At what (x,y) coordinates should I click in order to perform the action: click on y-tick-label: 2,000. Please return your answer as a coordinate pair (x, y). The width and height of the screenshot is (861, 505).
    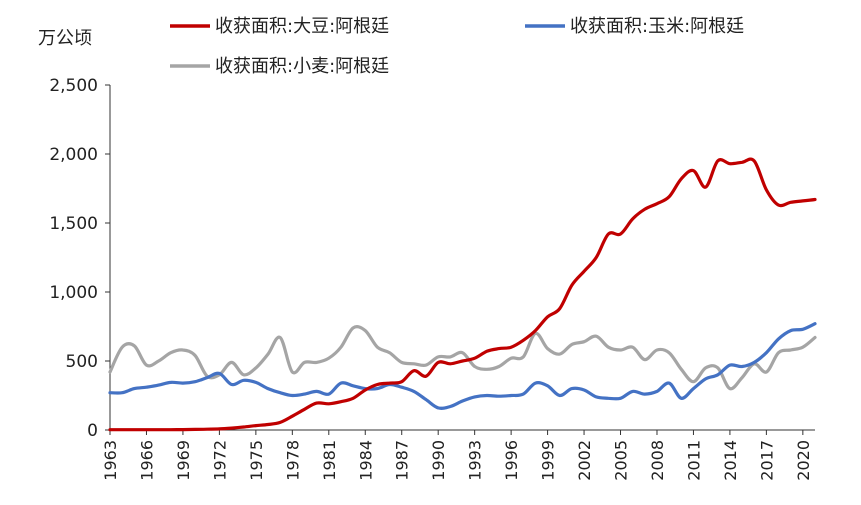
    Looking at the image, I should click on (73, 155).